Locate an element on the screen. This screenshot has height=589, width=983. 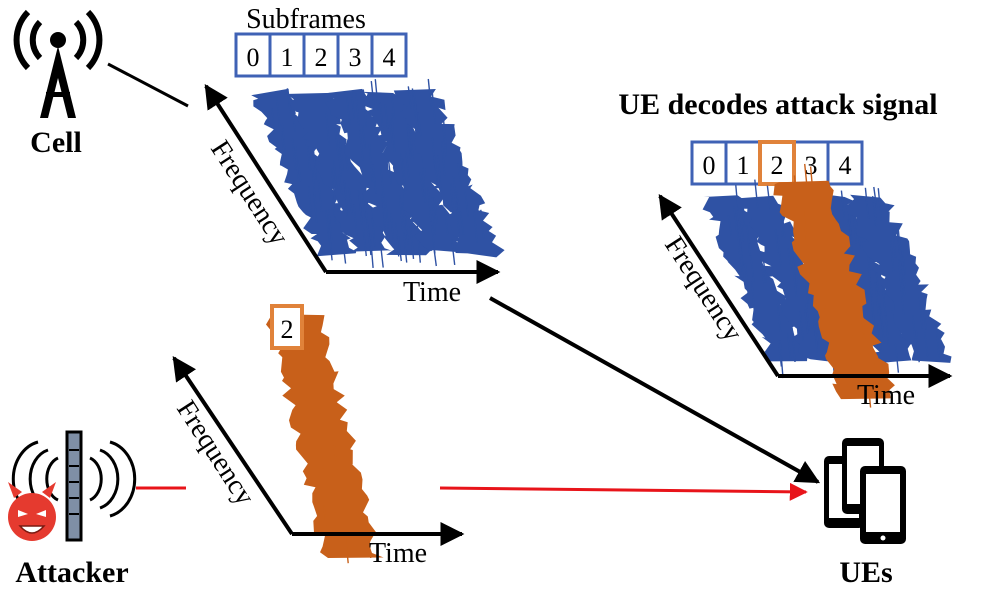
decoded-subframe-number: 1 is located at coordinates (743, 165).